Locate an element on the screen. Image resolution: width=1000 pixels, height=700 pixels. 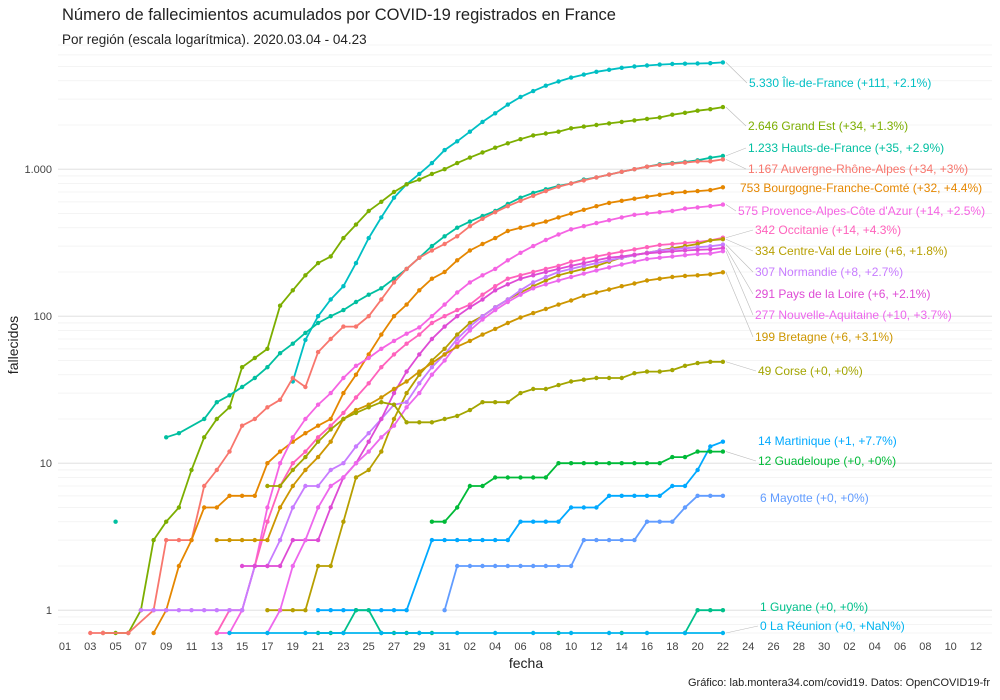
x-tick-label: 25 is located at coordinates (369, 647).